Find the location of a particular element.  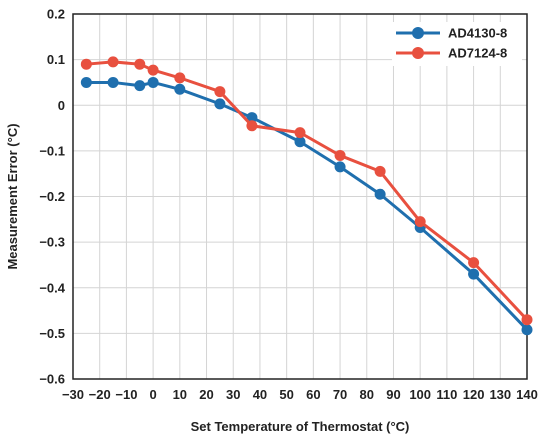

y-tick-label: −0.3 is located at coordinates (52, 242).